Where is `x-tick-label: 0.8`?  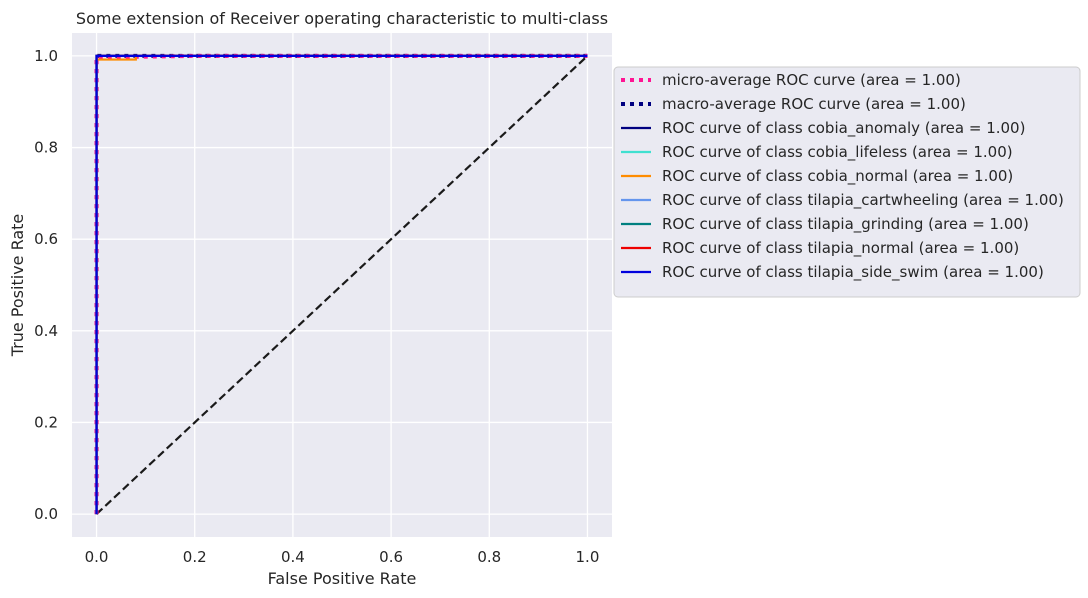
x-tick-label: 0.8 is located at coordinates (489, 557).